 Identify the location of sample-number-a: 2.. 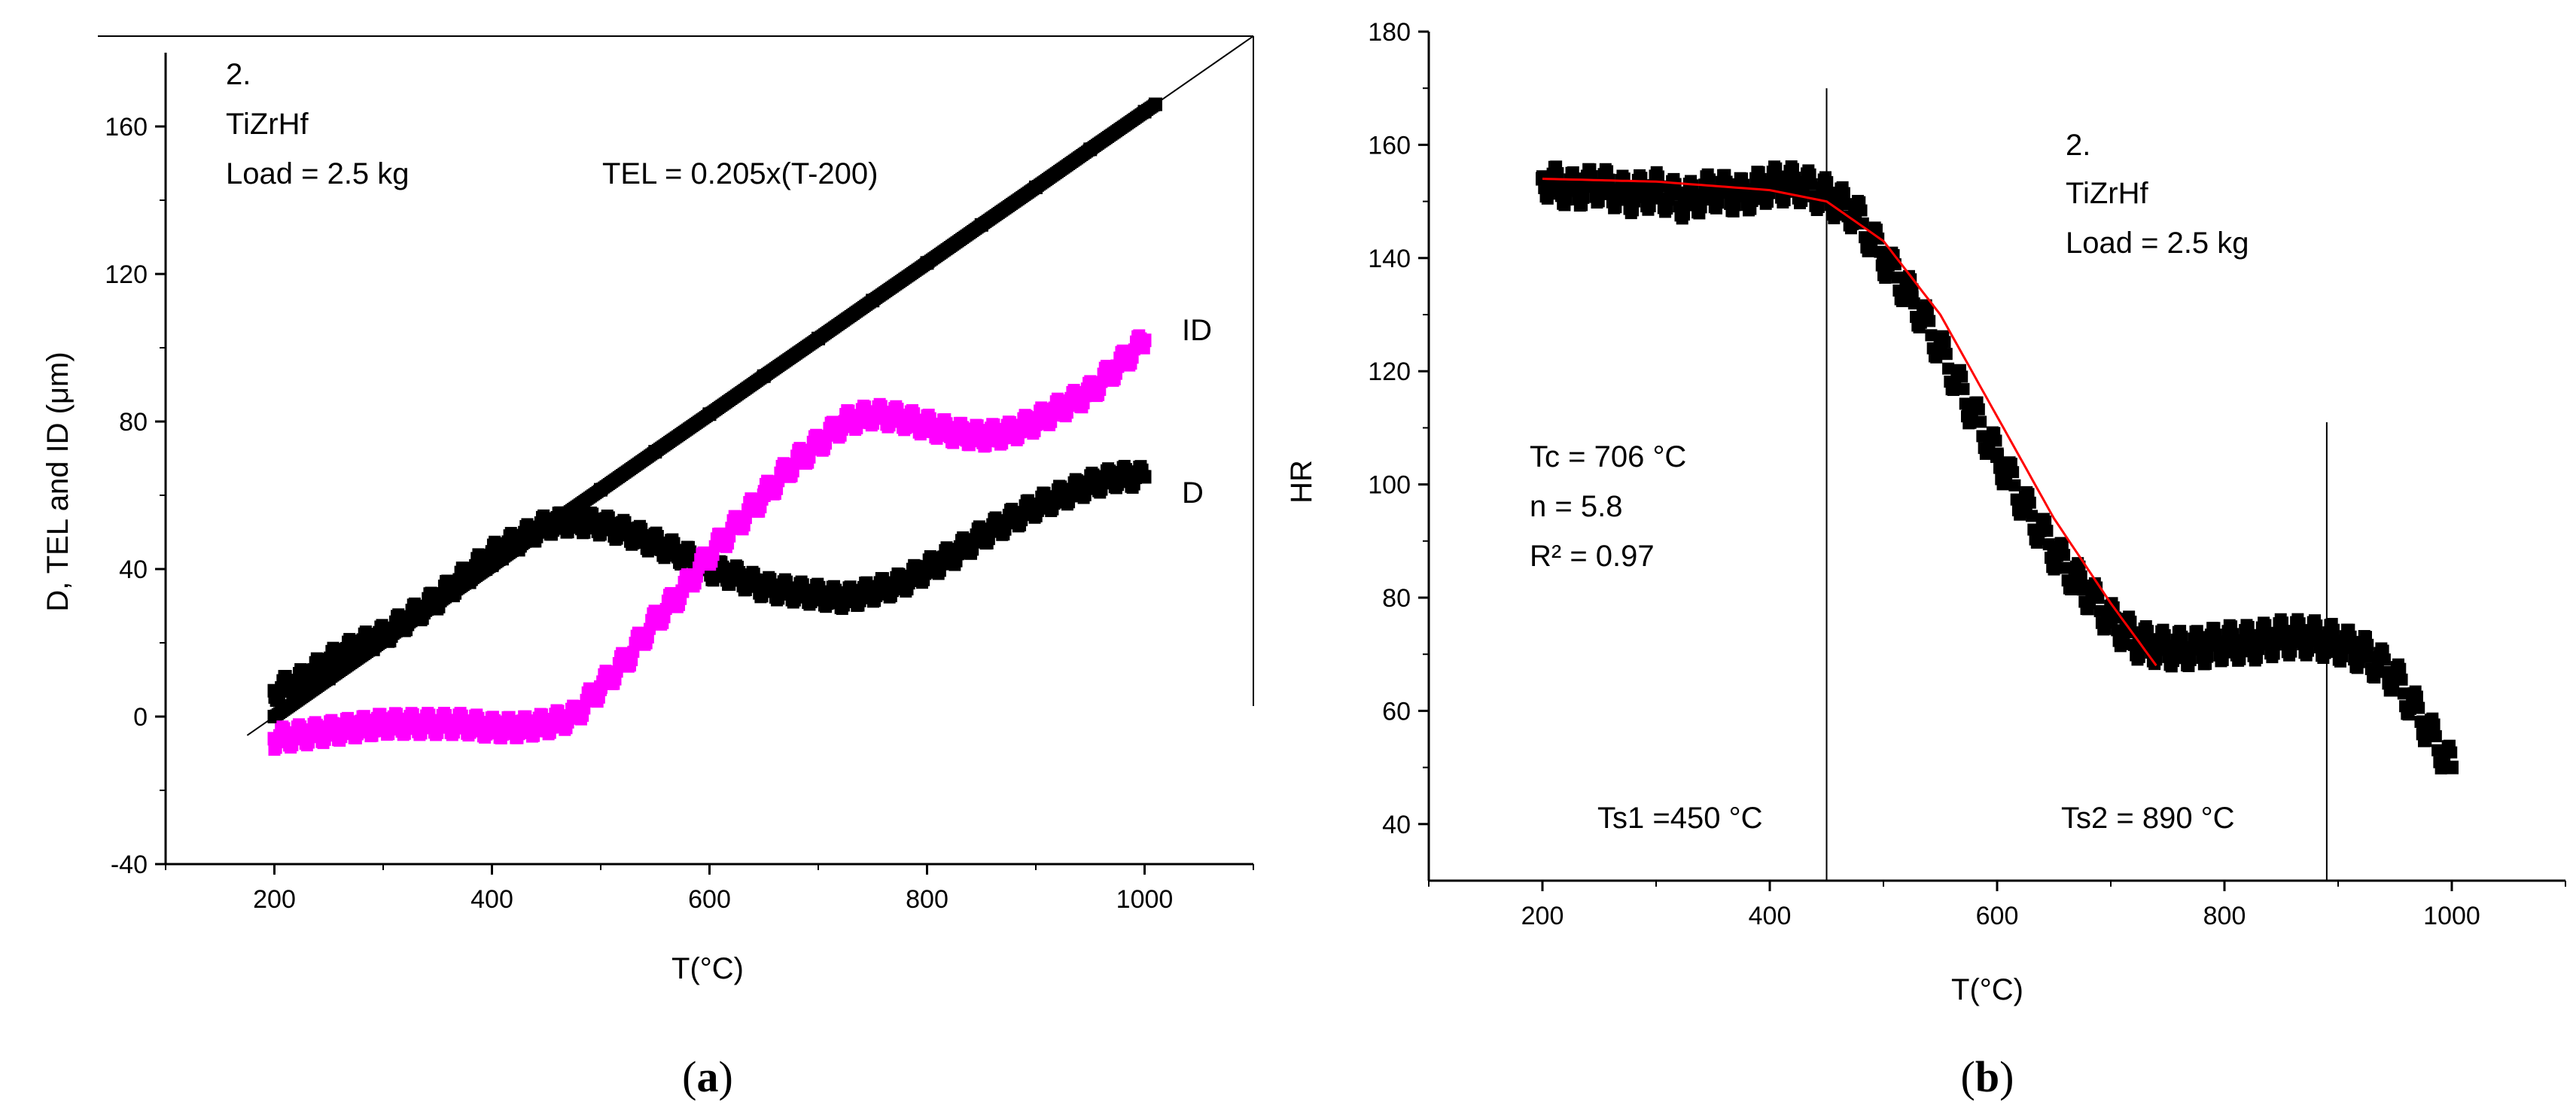
(239, 74).